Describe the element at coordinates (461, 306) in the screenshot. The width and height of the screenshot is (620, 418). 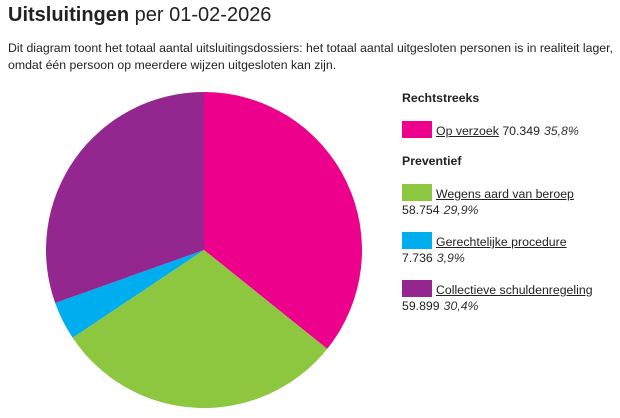
I see `legend-pct: 30,4%` at that location.